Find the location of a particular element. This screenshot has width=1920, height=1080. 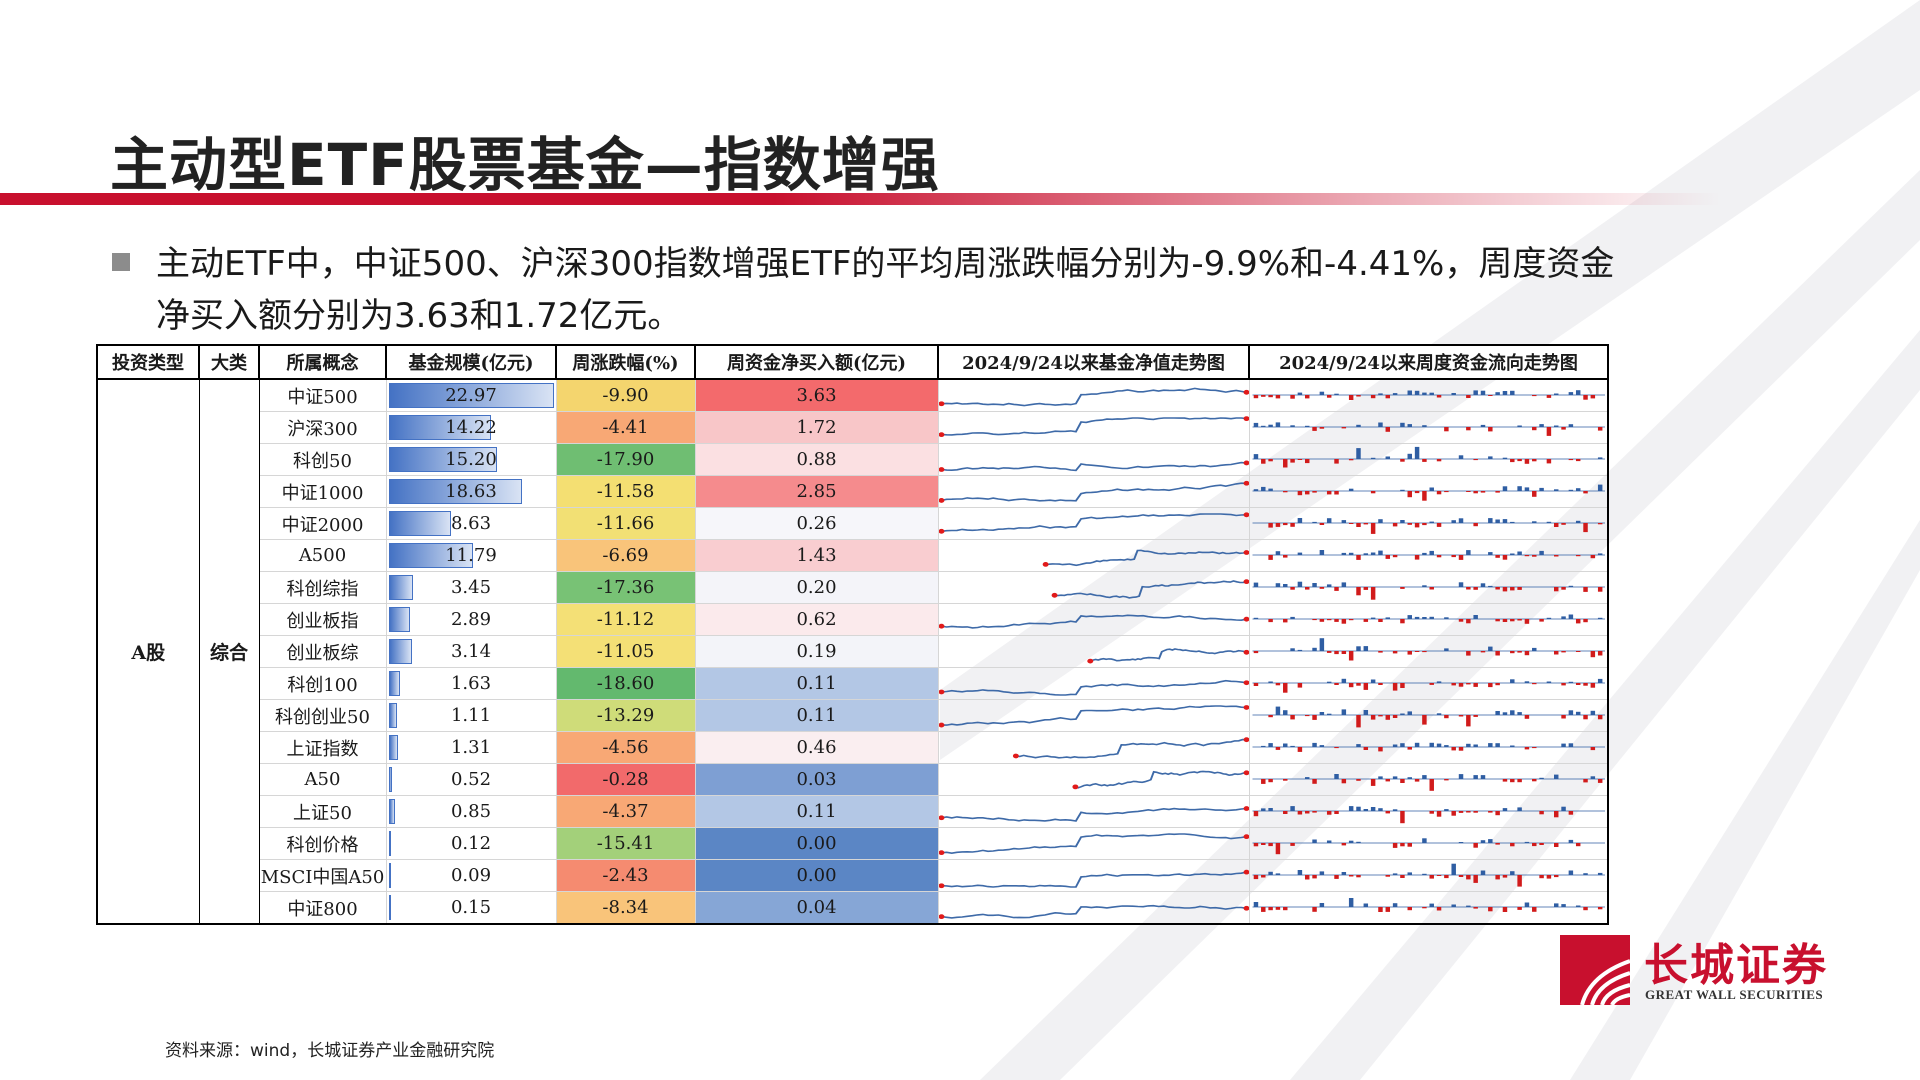

fund-size-bar is located at coordinates (471, 395).